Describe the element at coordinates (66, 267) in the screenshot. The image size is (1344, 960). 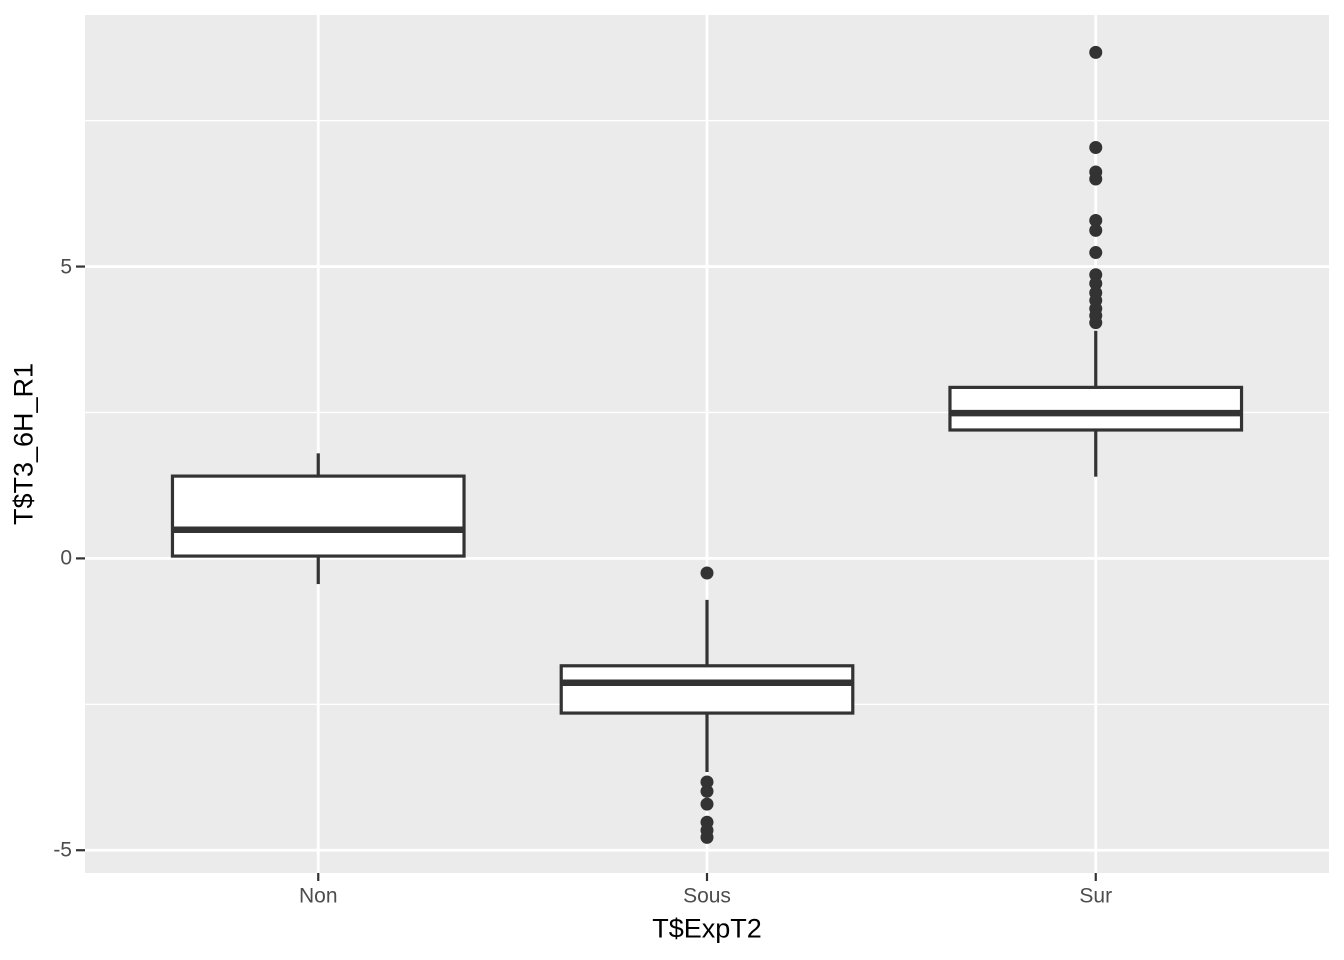
I see `y-tick-label-5: 5` at that location.